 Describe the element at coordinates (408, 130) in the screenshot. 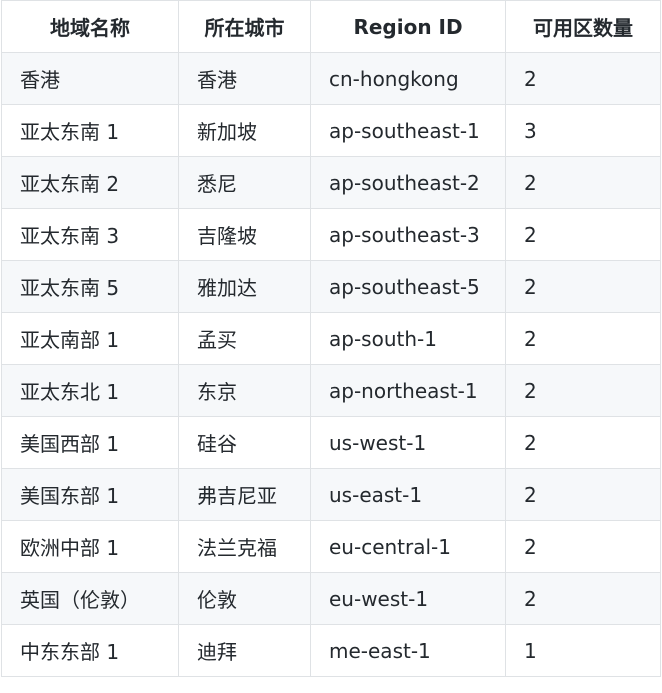

I see `cell-region-id: ap-southeast-1` at that location.